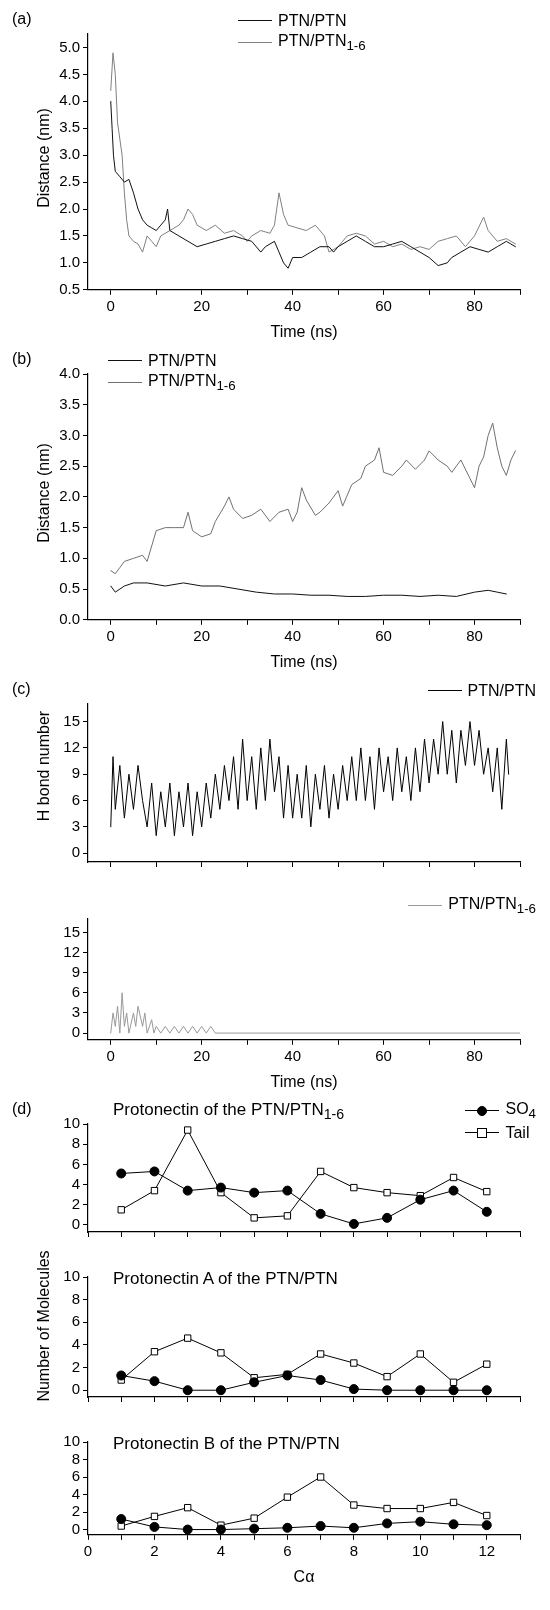 The width and height of the screenshot is (550, 1610). I want to click on legend-label: SO$_{4}$, so click(520, 1111).